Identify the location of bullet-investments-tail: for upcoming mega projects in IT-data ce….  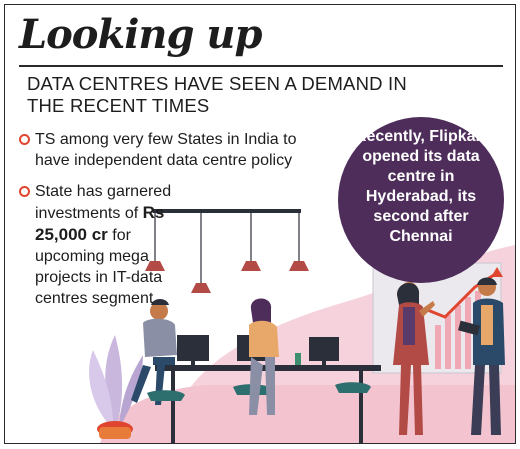
(99, 267).